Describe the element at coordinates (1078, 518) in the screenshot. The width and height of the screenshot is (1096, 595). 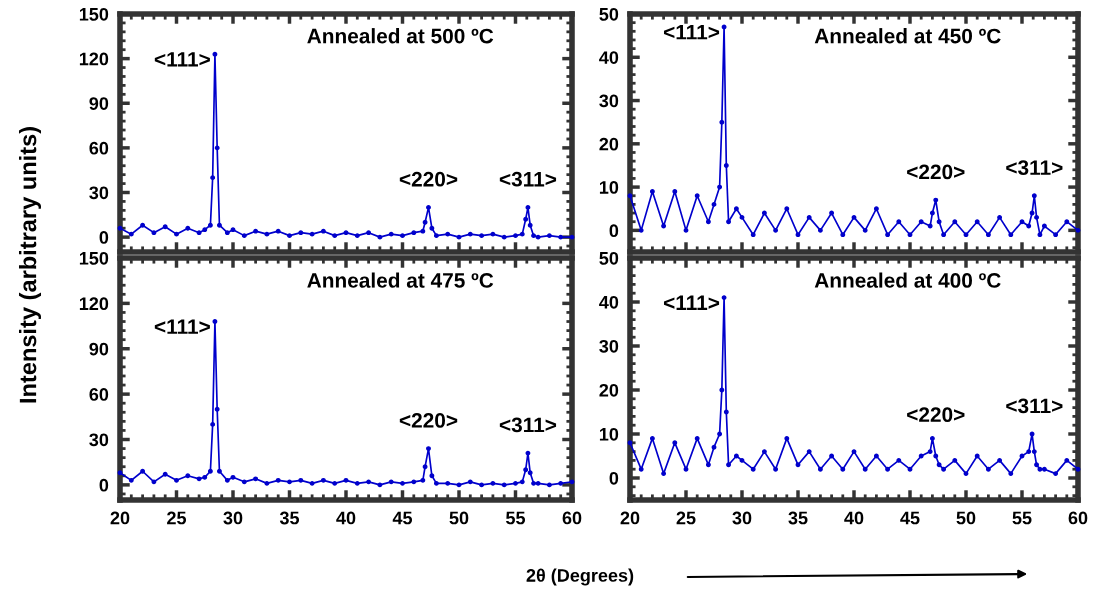
I see `x-tick-label: 60` at that location.